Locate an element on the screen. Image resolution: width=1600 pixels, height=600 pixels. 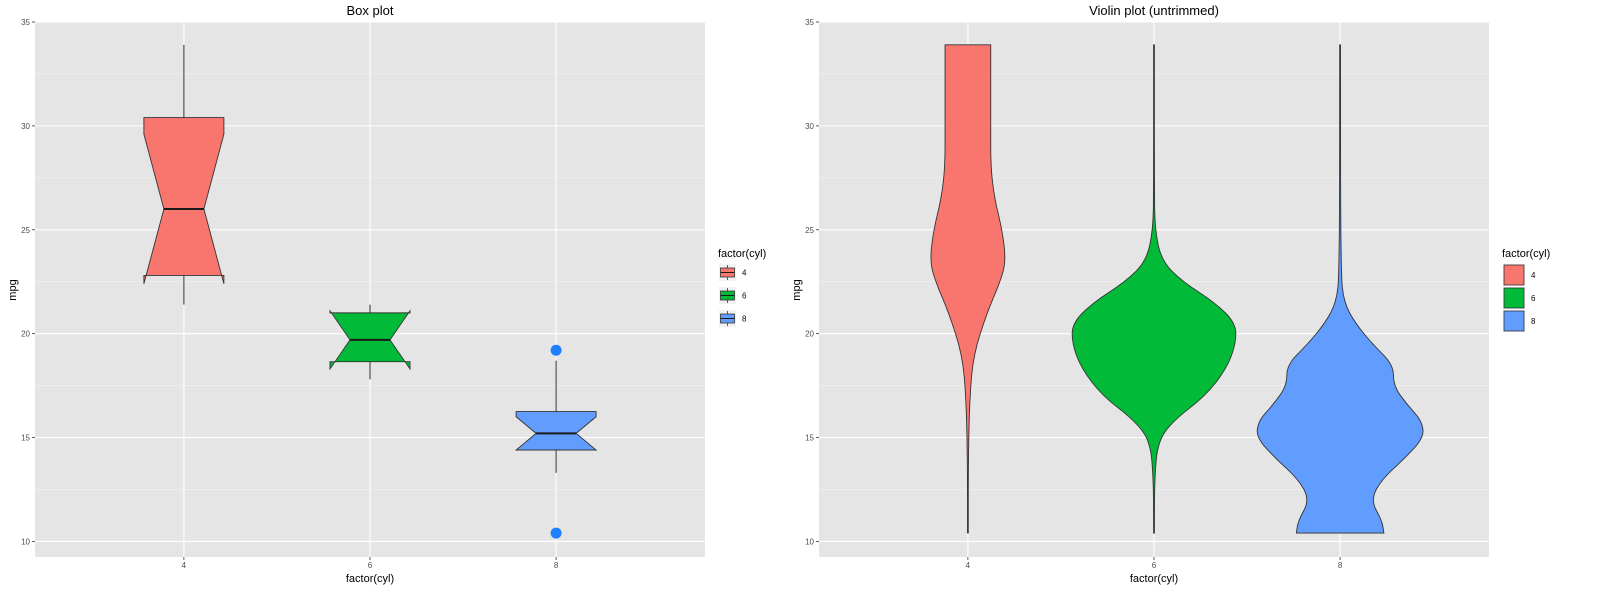
violin-plot-x-tick-label: 8 is located at coordinates (1340, 565).